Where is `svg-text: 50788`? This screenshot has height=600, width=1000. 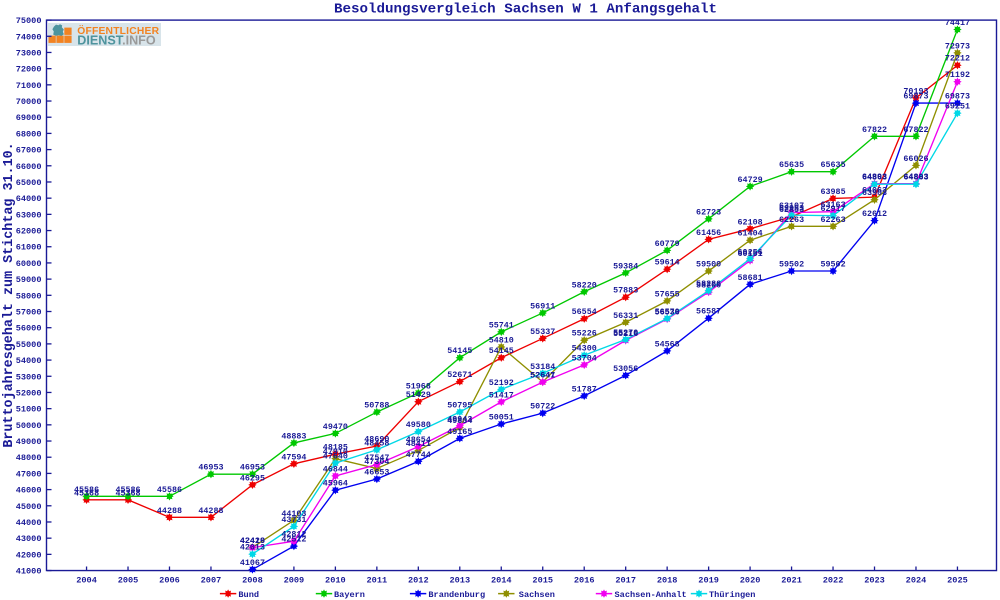 svg-text: 50788 is located at coordinates (376, 406).